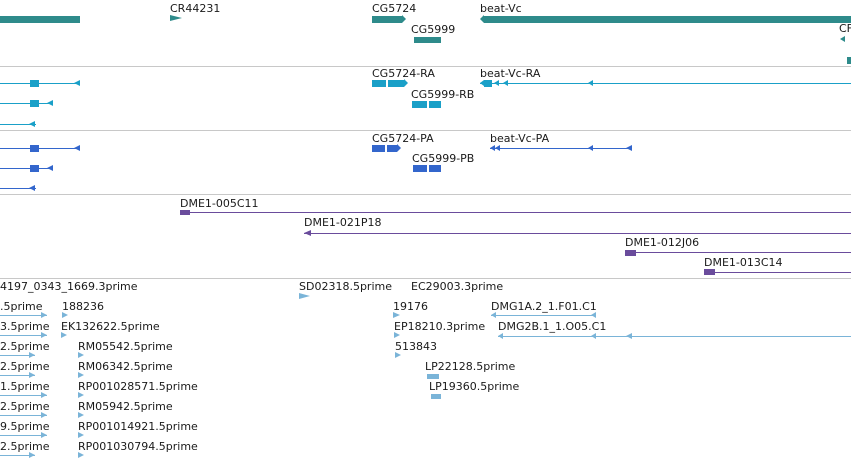  What do you see at coordinates (81, 395) in the screenshot?
I see `est-feature-rp001028571` at bounding box center [81, 395].